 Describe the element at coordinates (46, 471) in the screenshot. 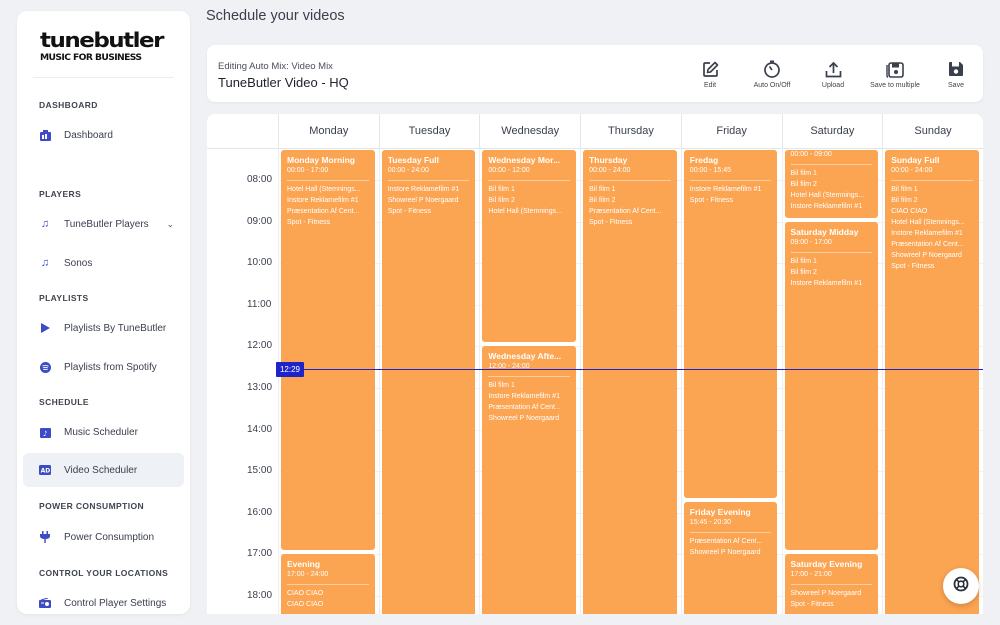

I see `svg-text: AD` at that location.